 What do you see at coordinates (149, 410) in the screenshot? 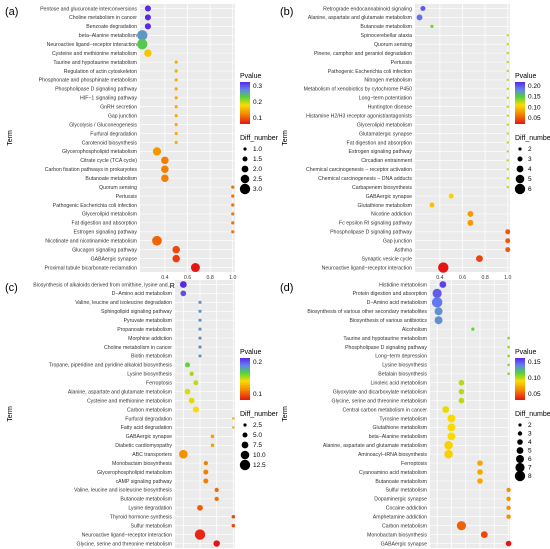
I see `term-label: Carbon metabolism` at bounding box center [149, 410].